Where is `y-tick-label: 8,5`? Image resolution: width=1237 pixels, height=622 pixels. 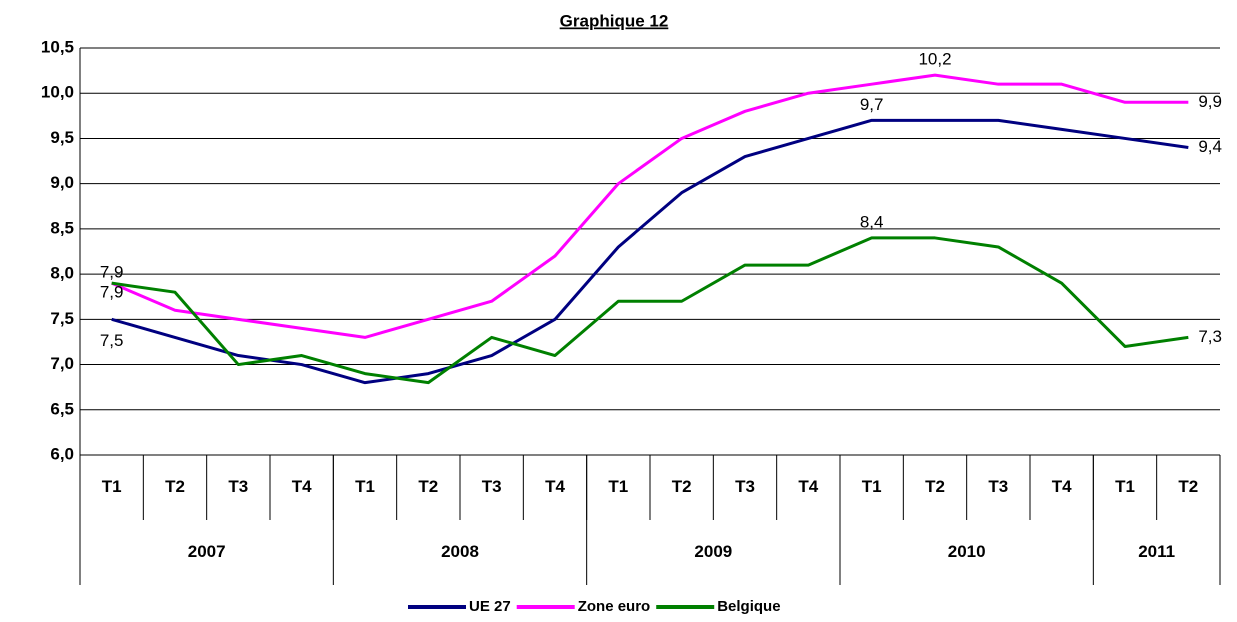 y-tick-label: 8,5 is located at coordinates (62, 227).